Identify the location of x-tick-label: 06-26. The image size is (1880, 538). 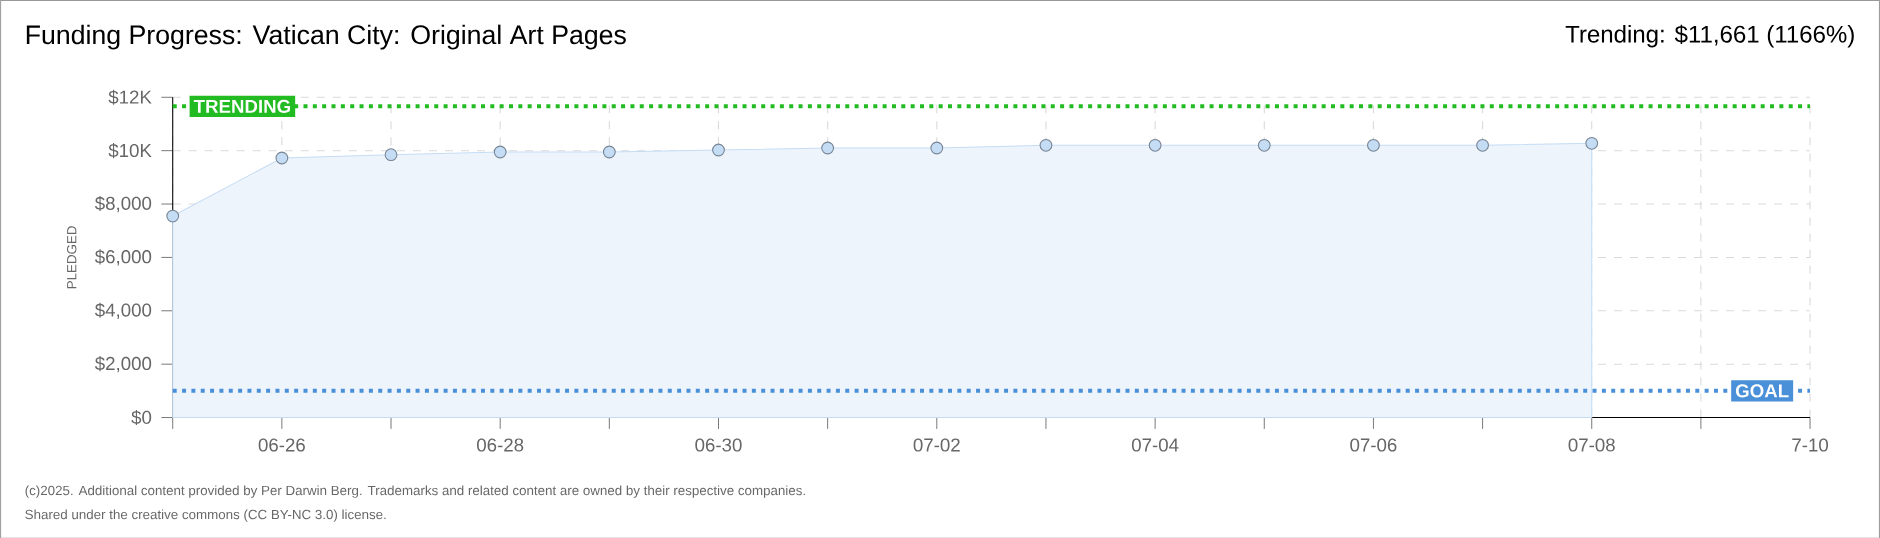
(281, 444).